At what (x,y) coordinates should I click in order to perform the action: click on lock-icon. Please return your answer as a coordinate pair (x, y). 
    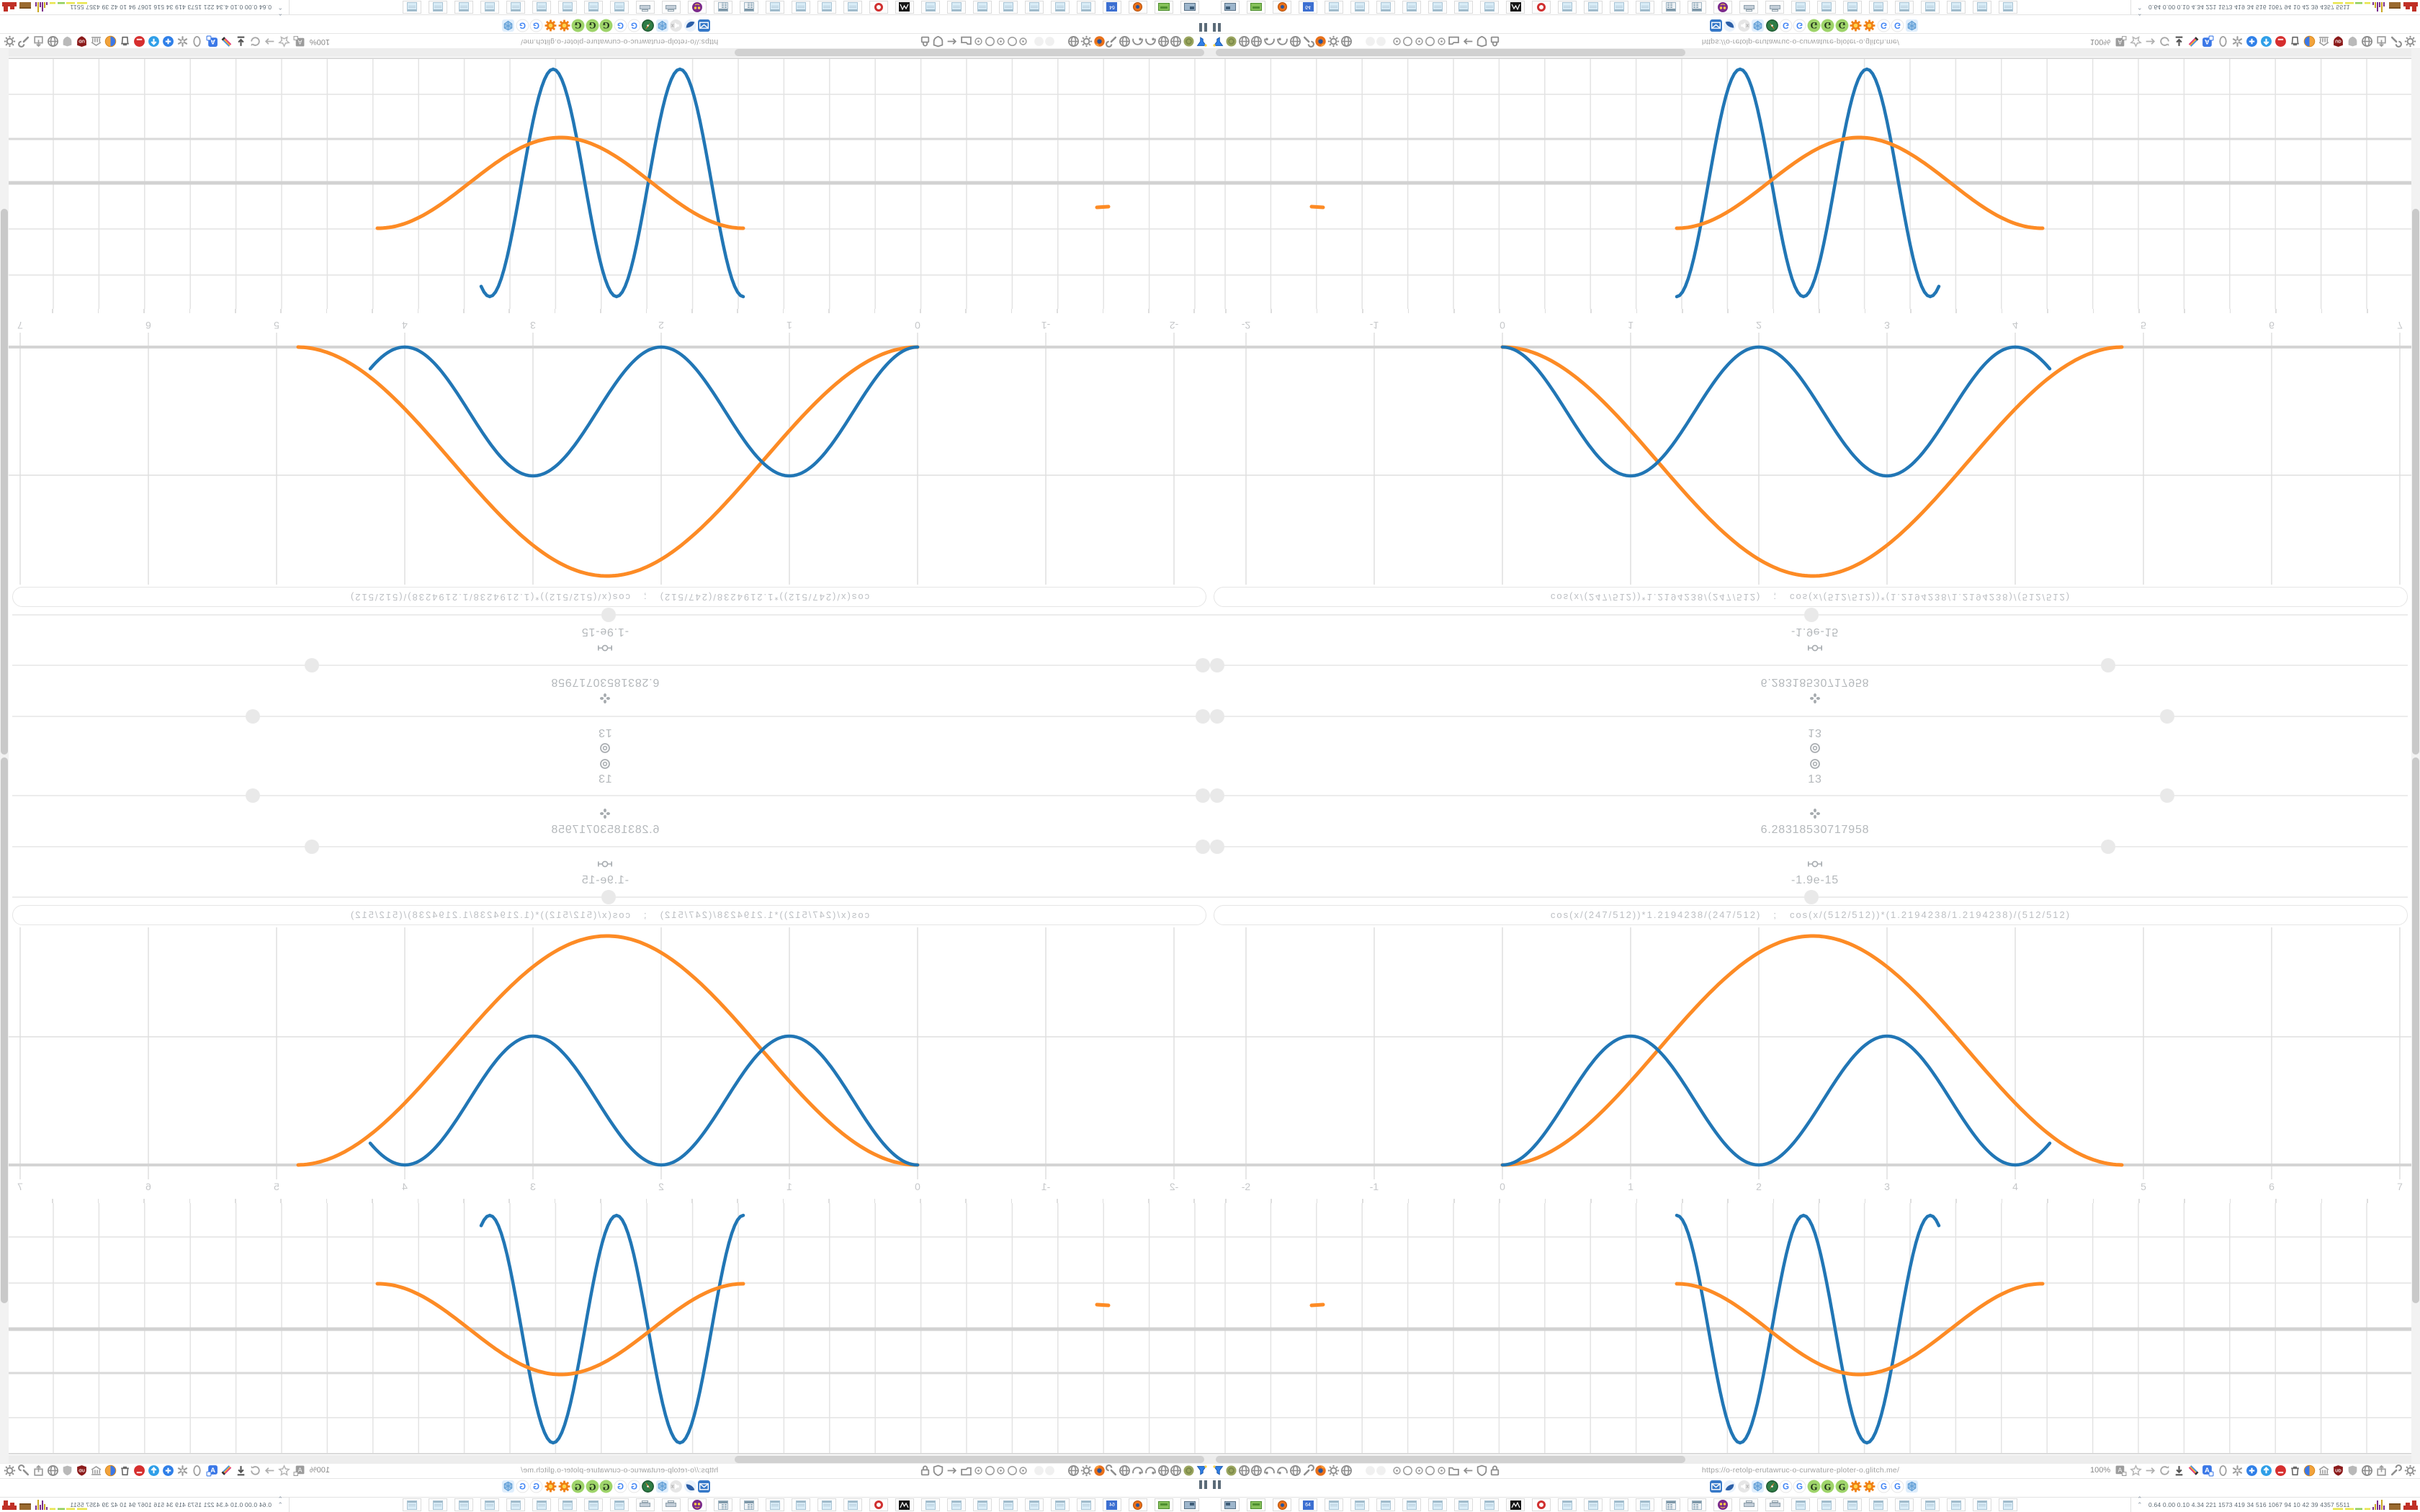
    Looking at the image, I should click on (925, 41).